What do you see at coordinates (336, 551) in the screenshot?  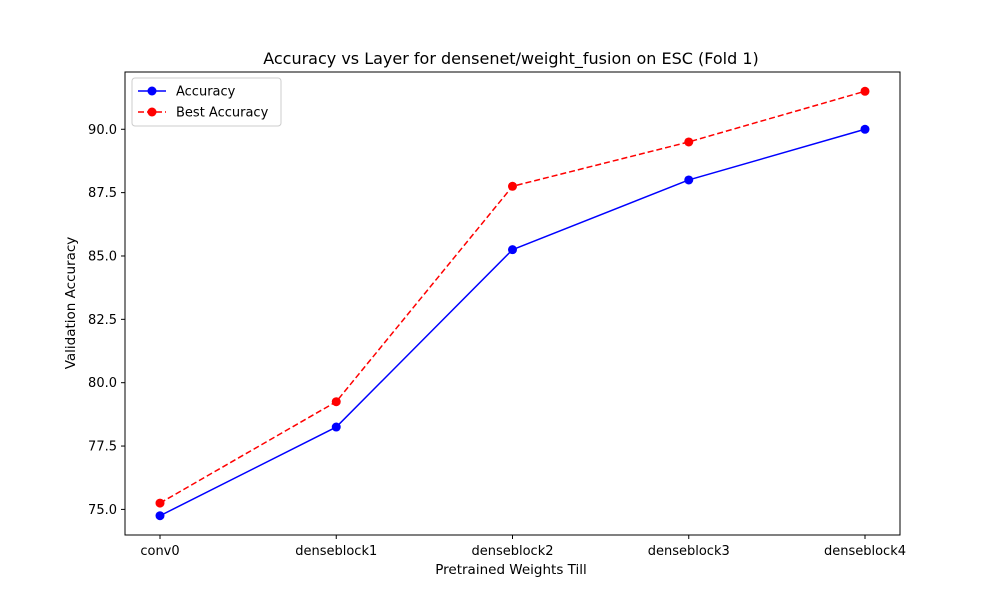 I see `x-tick-label: denseblock1` at bounding box center [336, 551].